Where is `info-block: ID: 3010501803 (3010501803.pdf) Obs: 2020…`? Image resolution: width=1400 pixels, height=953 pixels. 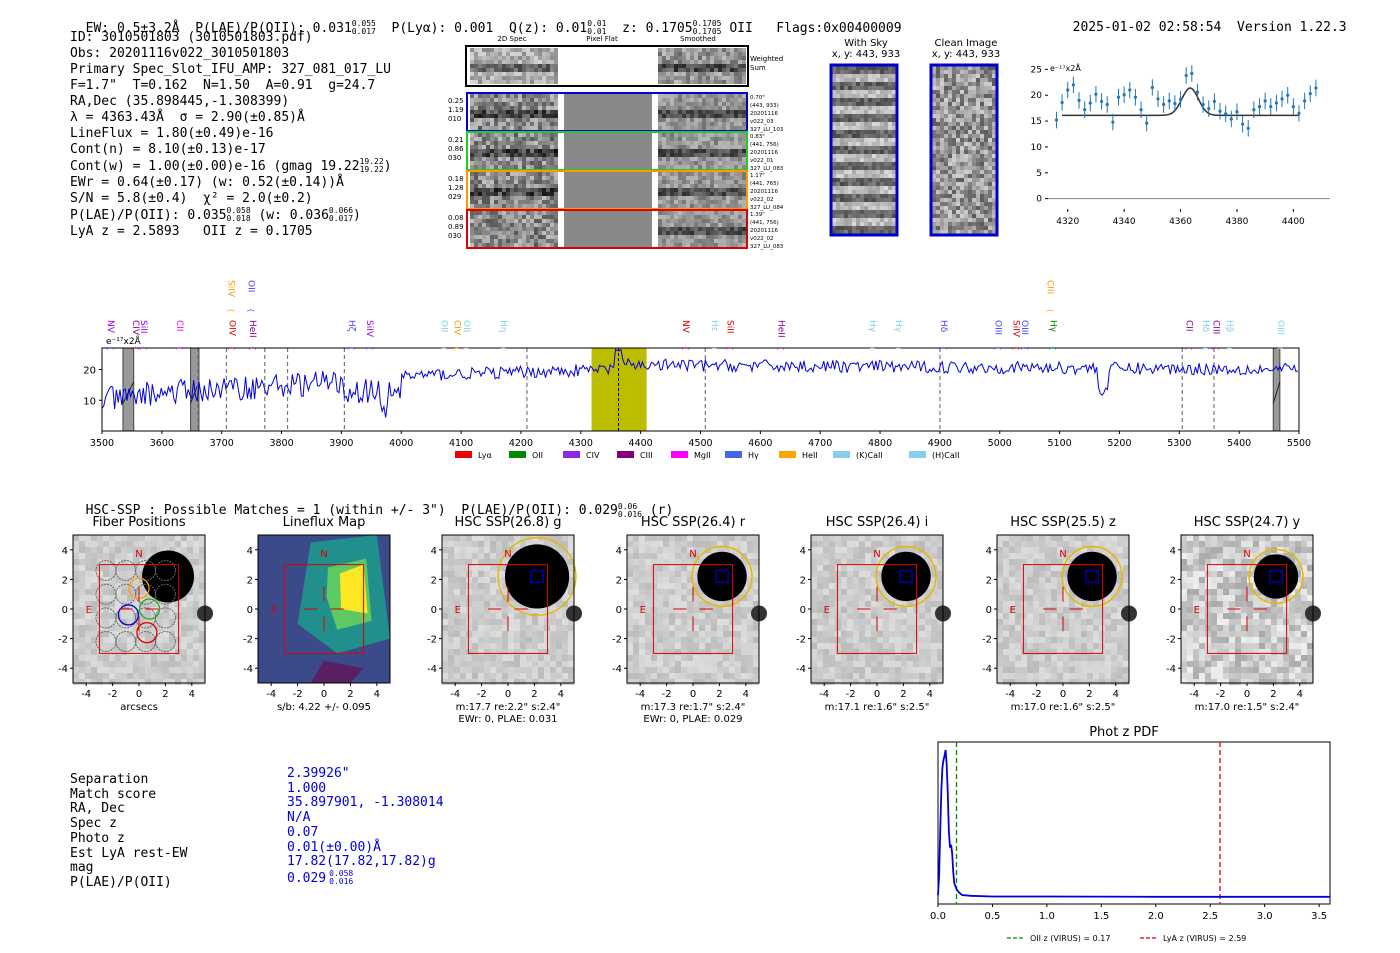 info-block: ID: 3010501803 (3010501803.pdf) Obs: 2020… is located at coordinates (231, 135).